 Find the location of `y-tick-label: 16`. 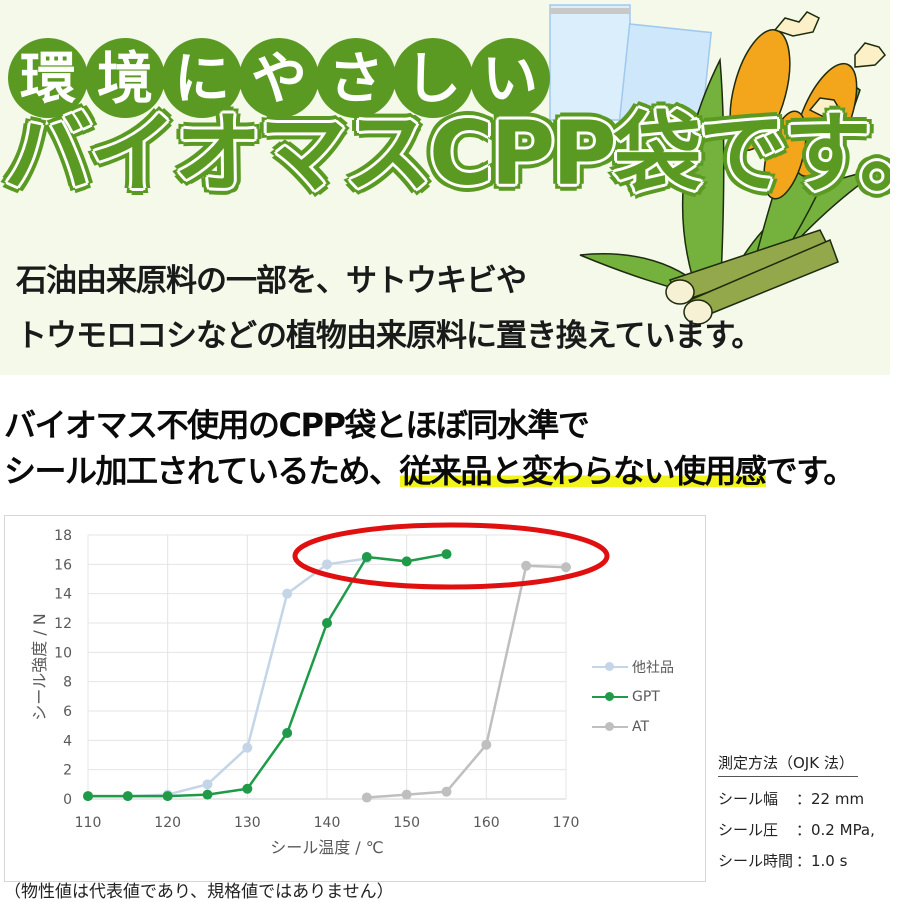

y-tick-label: 16 is located at coordinates (63, 565).